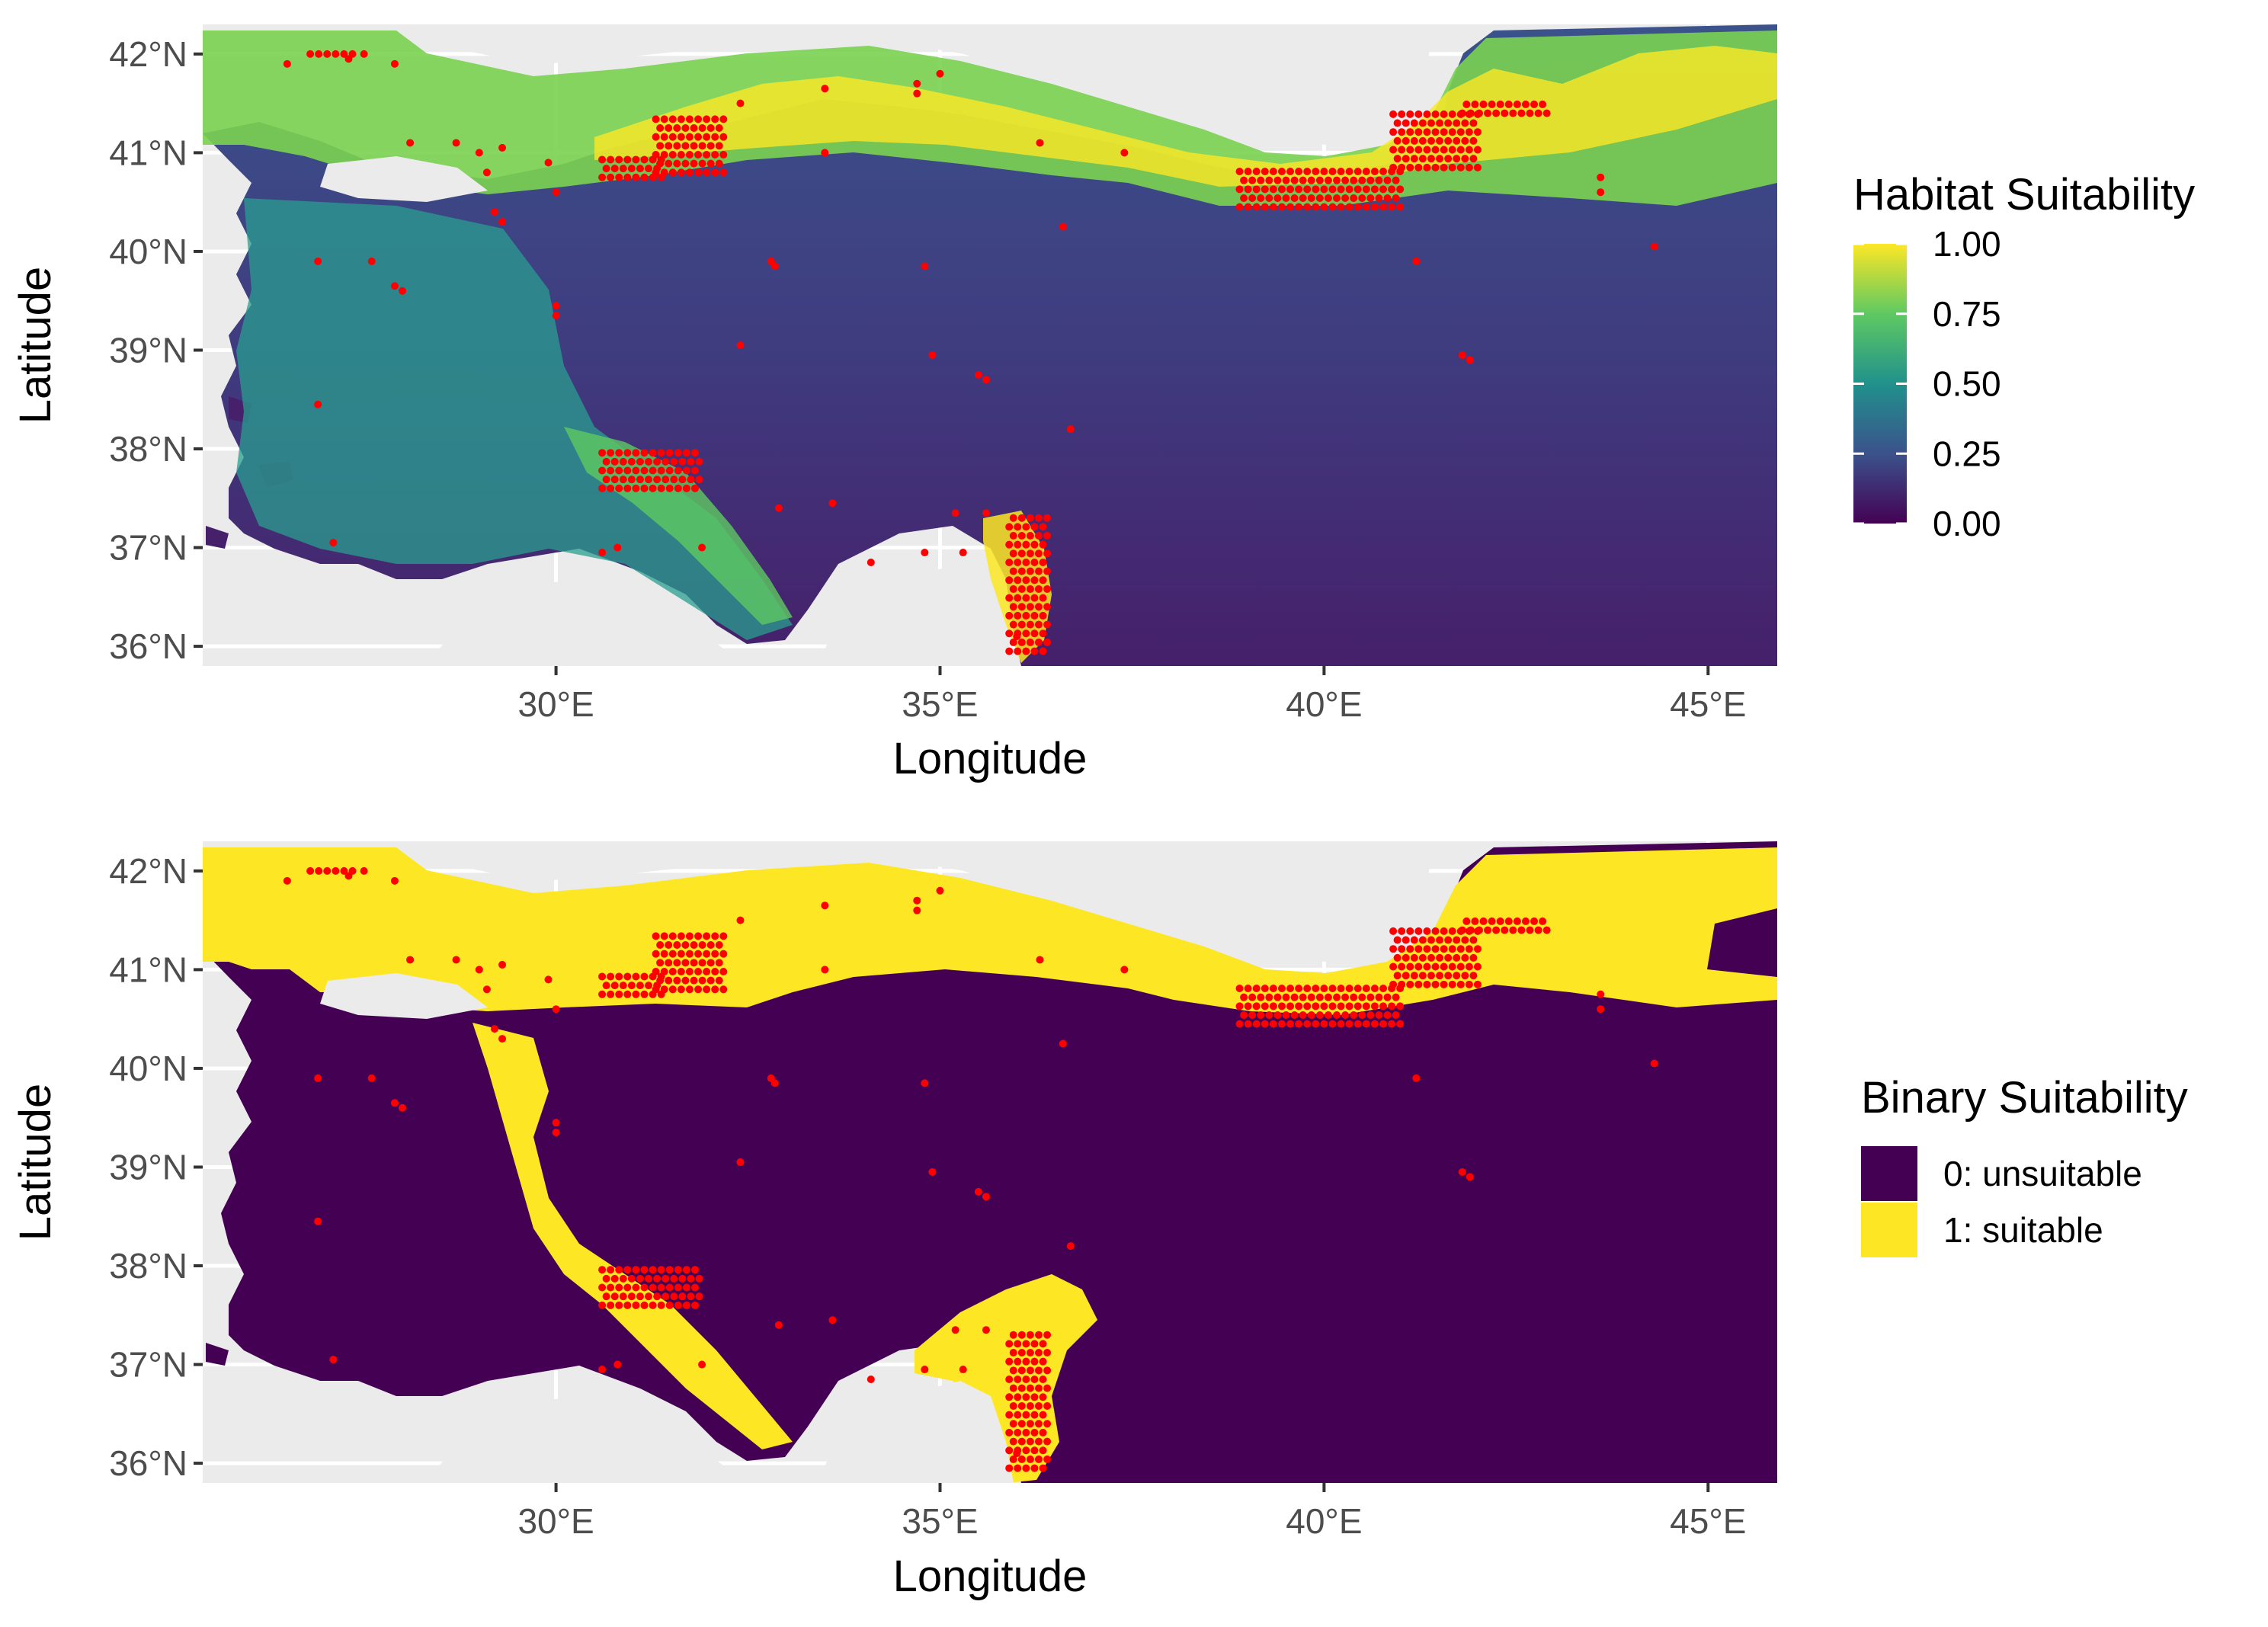  I want to click on mediterranean-sea, so click(720, 615).